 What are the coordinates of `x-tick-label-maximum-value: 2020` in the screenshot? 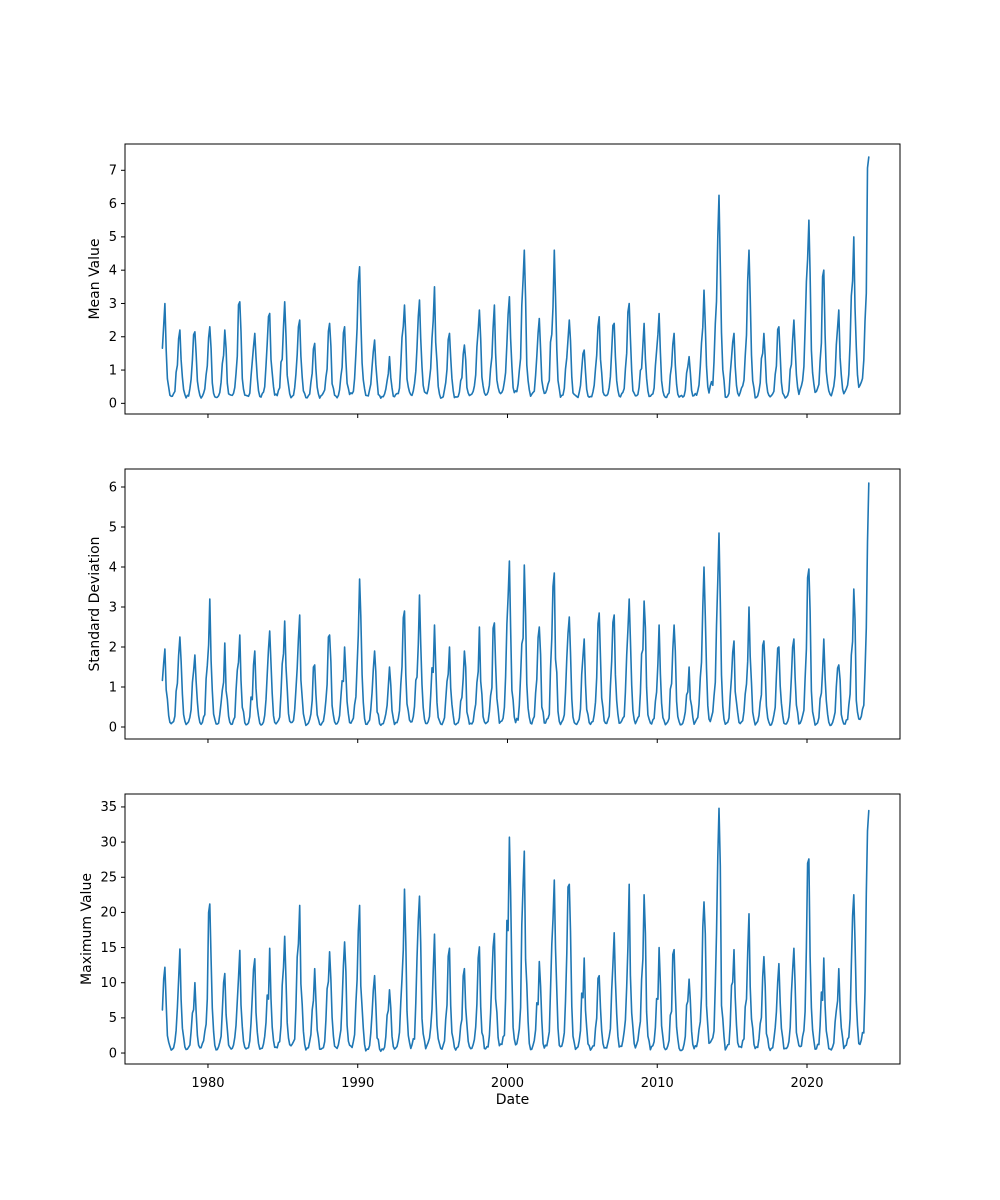 It's located at (806, 1083).